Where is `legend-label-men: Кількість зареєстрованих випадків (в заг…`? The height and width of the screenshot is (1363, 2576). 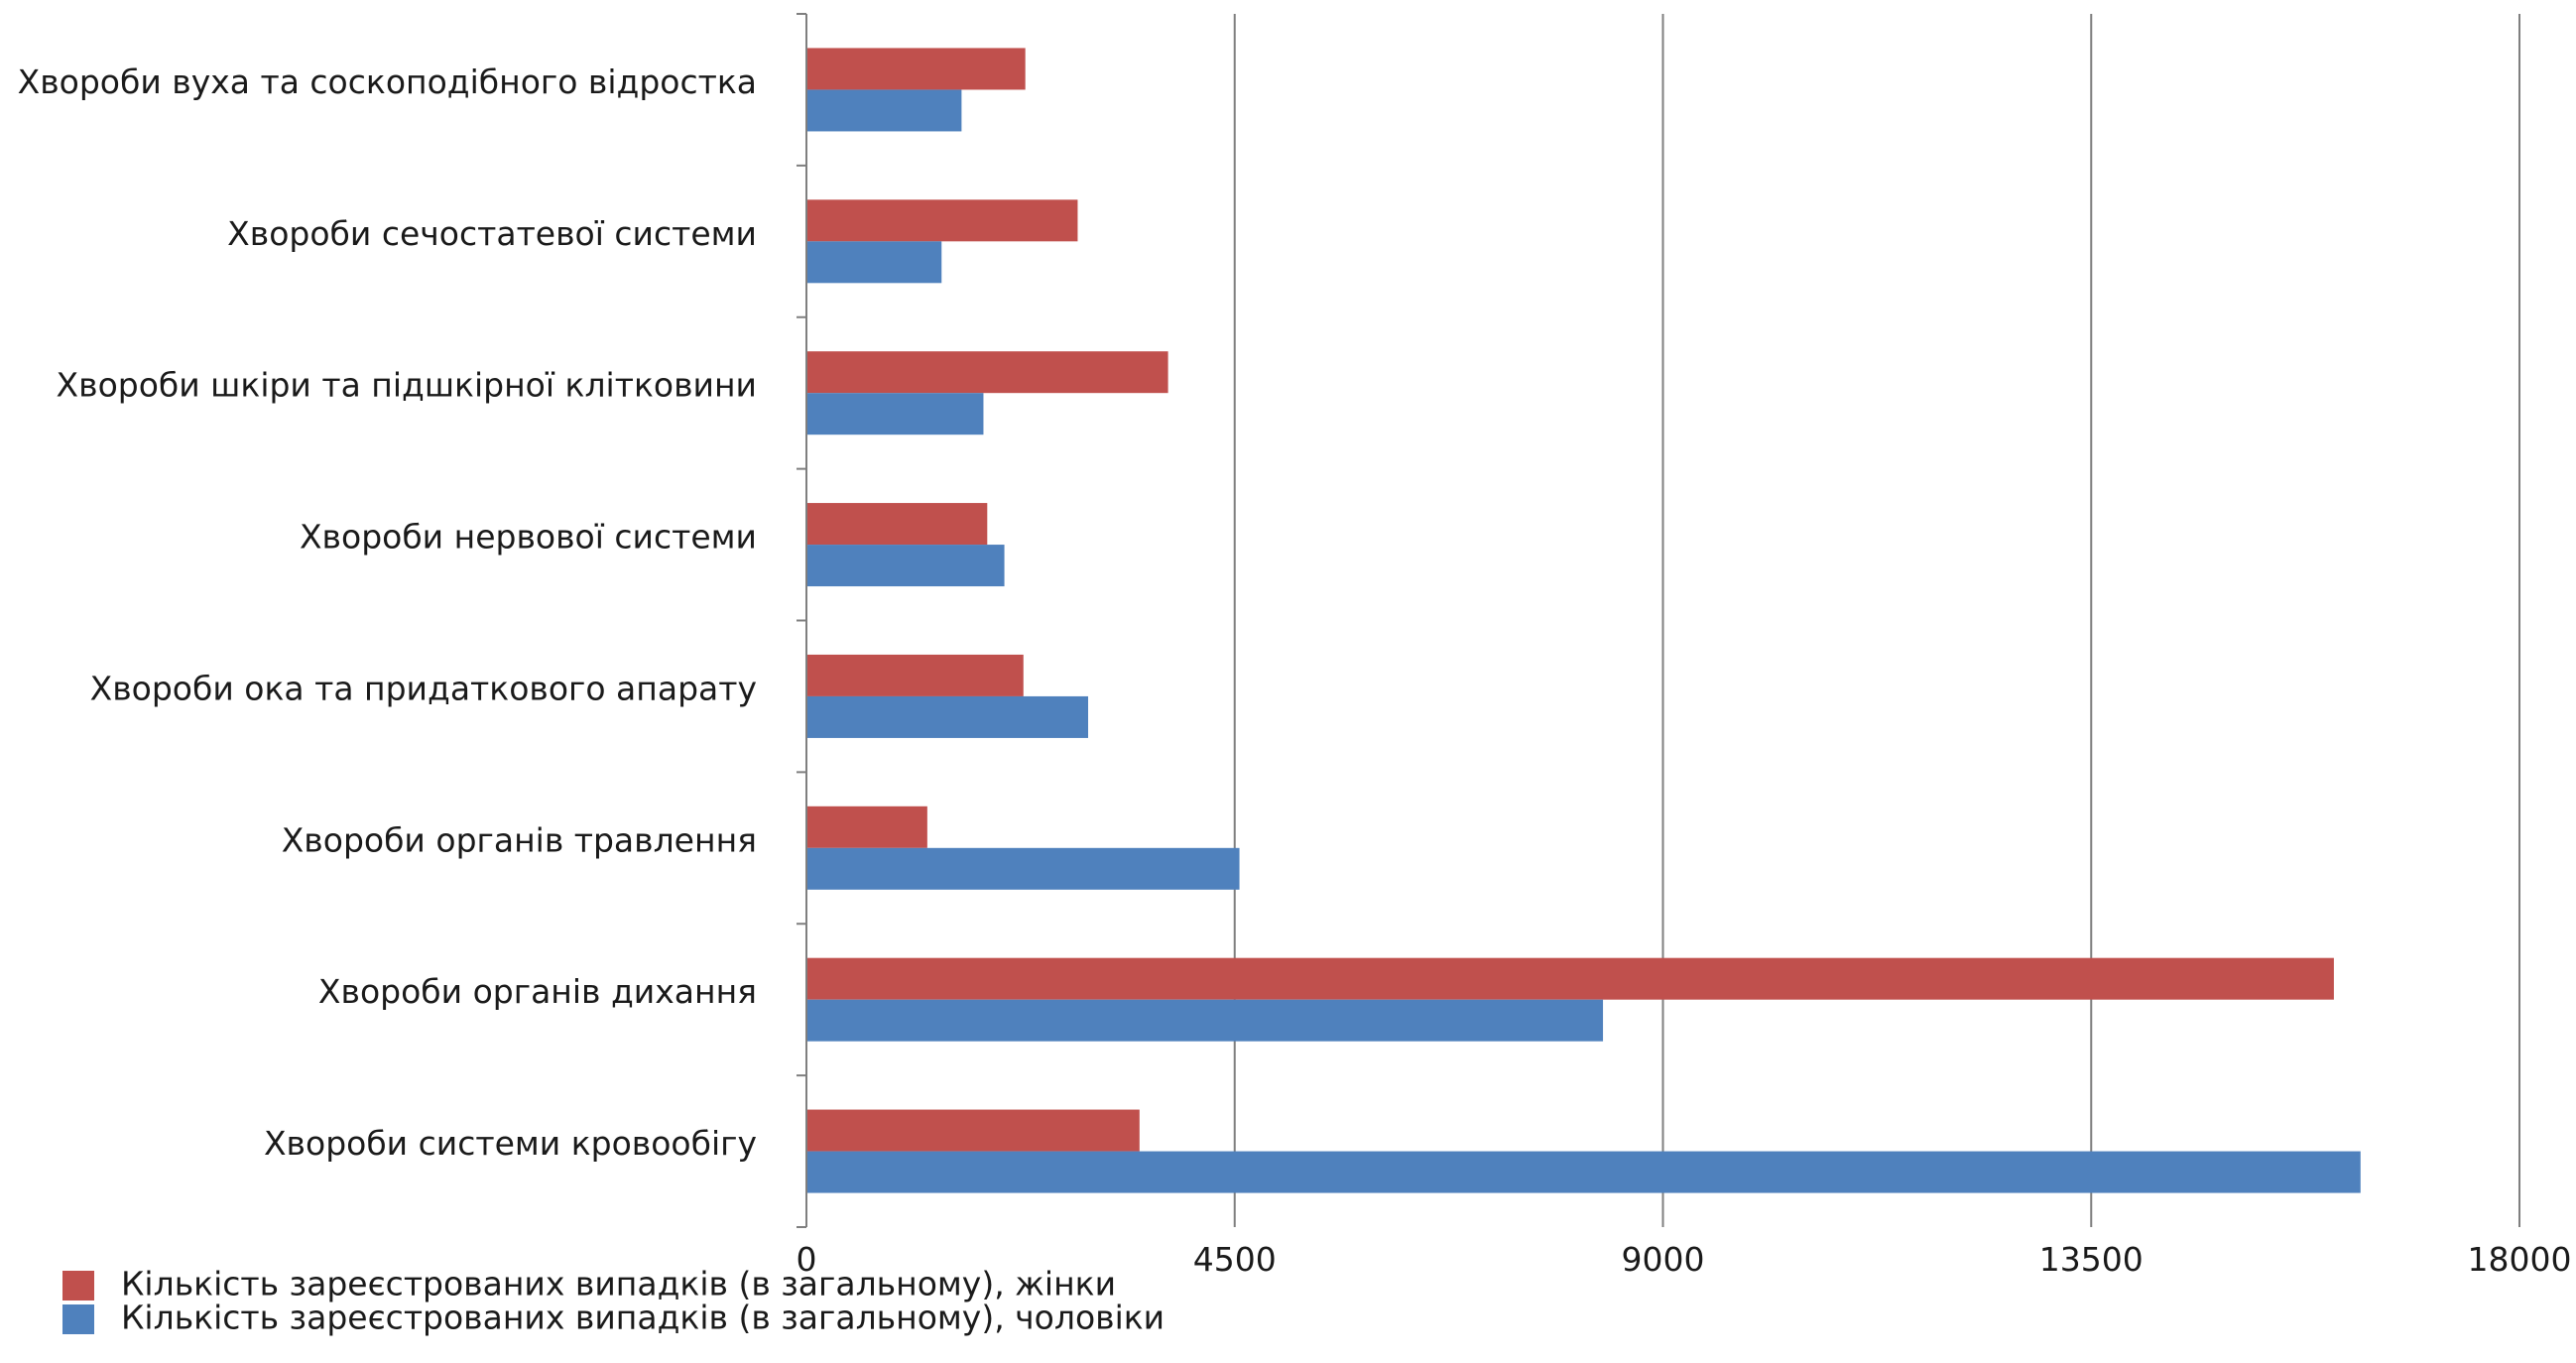
legend-label-men: Кількість зареєстрованих випадків (в заг… is located at coordinates (643, 1318).